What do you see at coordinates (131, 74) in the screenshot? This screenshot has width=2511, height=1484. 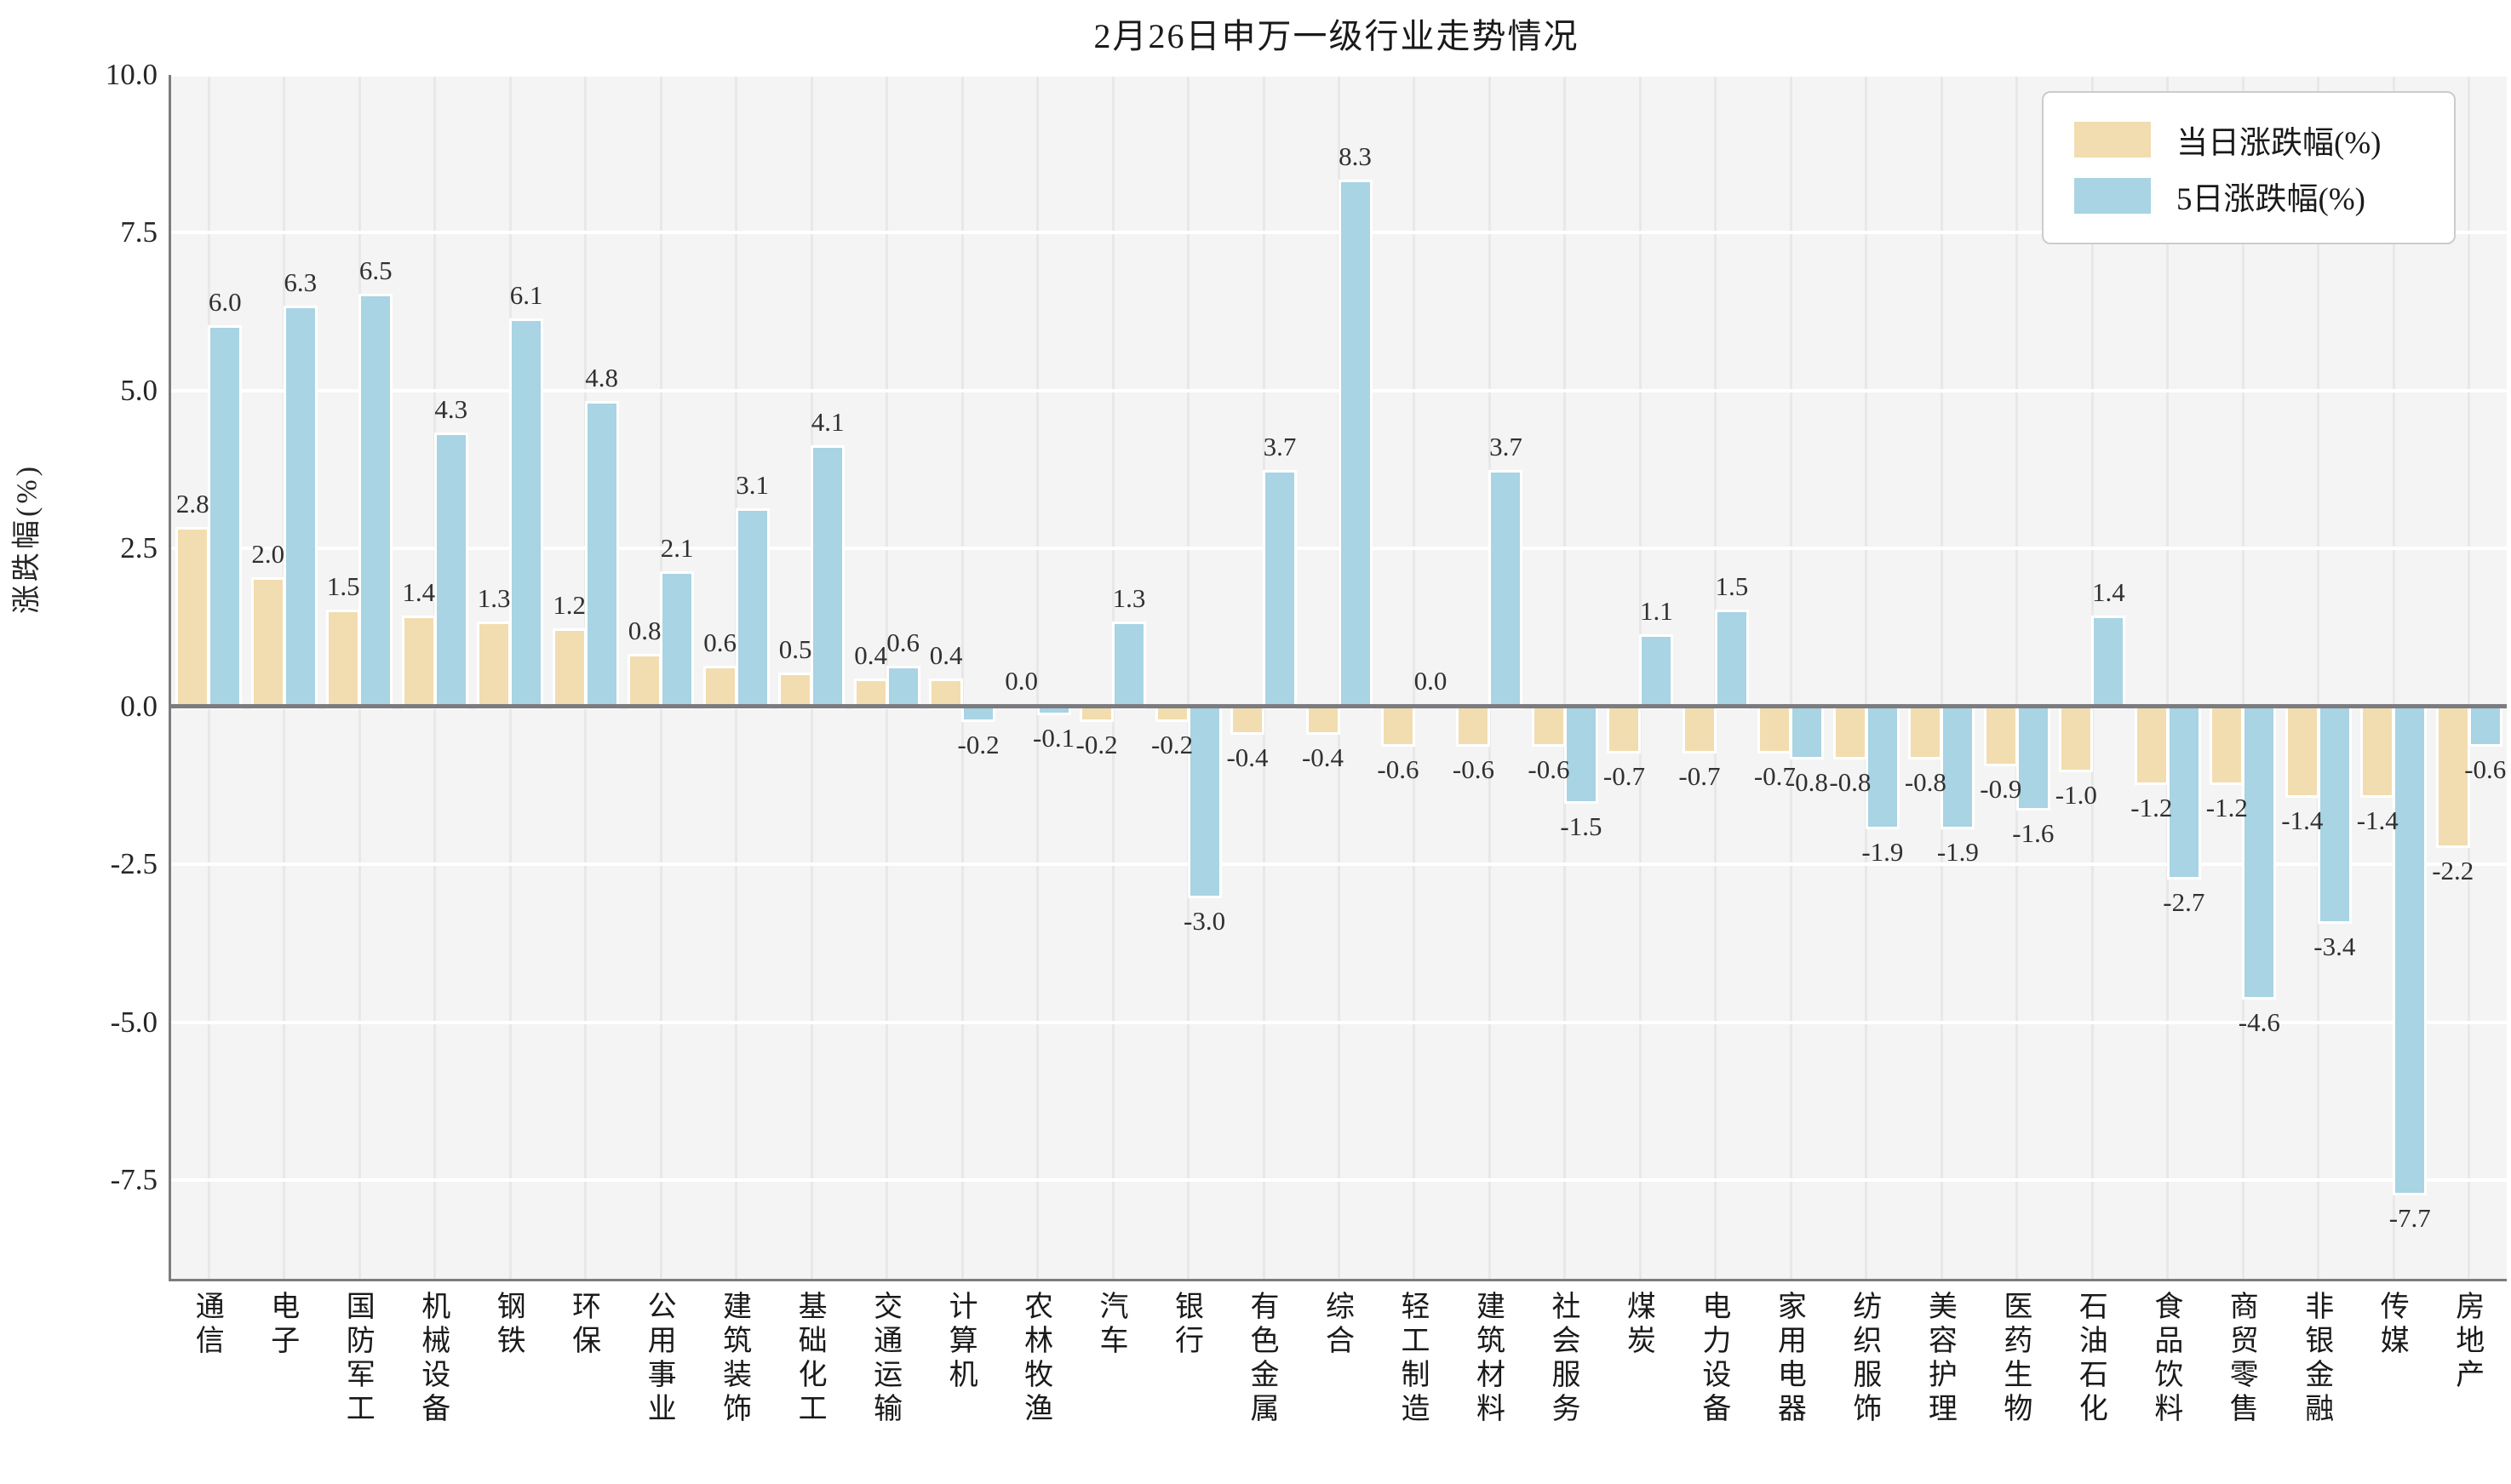 I see `y-tick-label: 10.0` at bounding box center [131, 74].